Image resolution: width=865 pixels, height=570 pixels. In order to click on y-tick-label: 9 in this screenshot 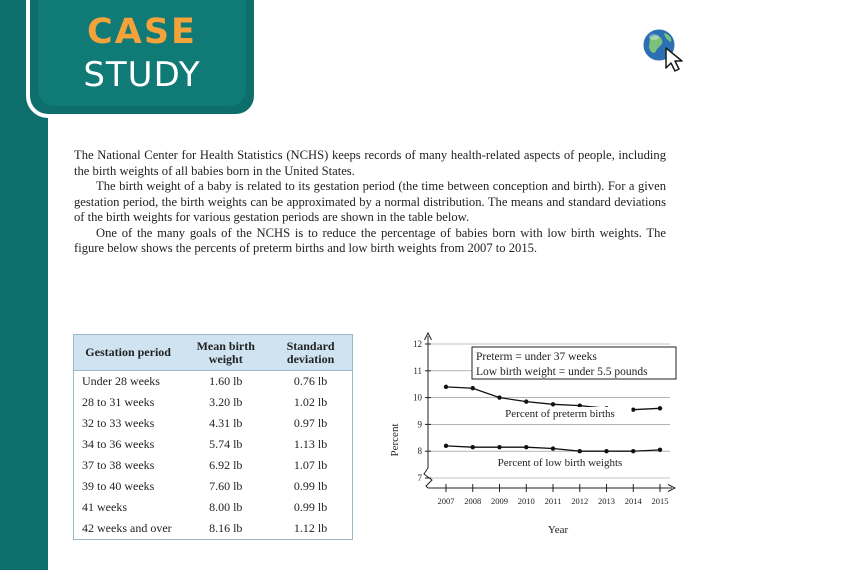, I will do `click(420, 424)`.